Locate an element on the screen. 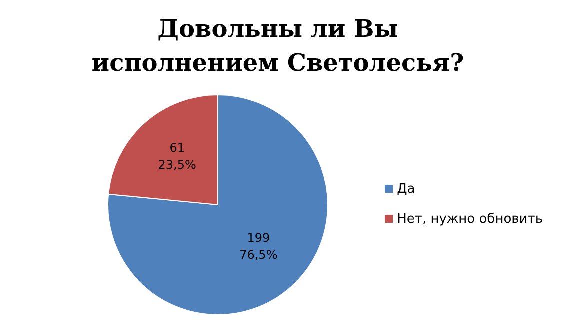 This screenshot has height=336, width=576. data-label: 199 76,5% is located at coordinates (259, 246).